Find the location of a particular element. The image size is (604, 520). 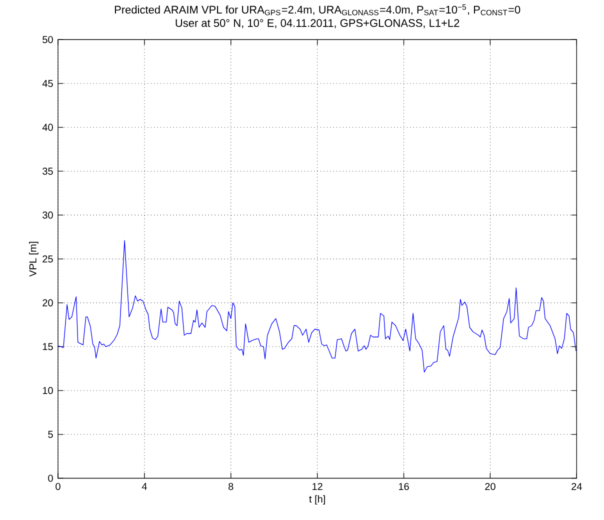

y-tick-label: 10 is located at coordinates (47, 390).